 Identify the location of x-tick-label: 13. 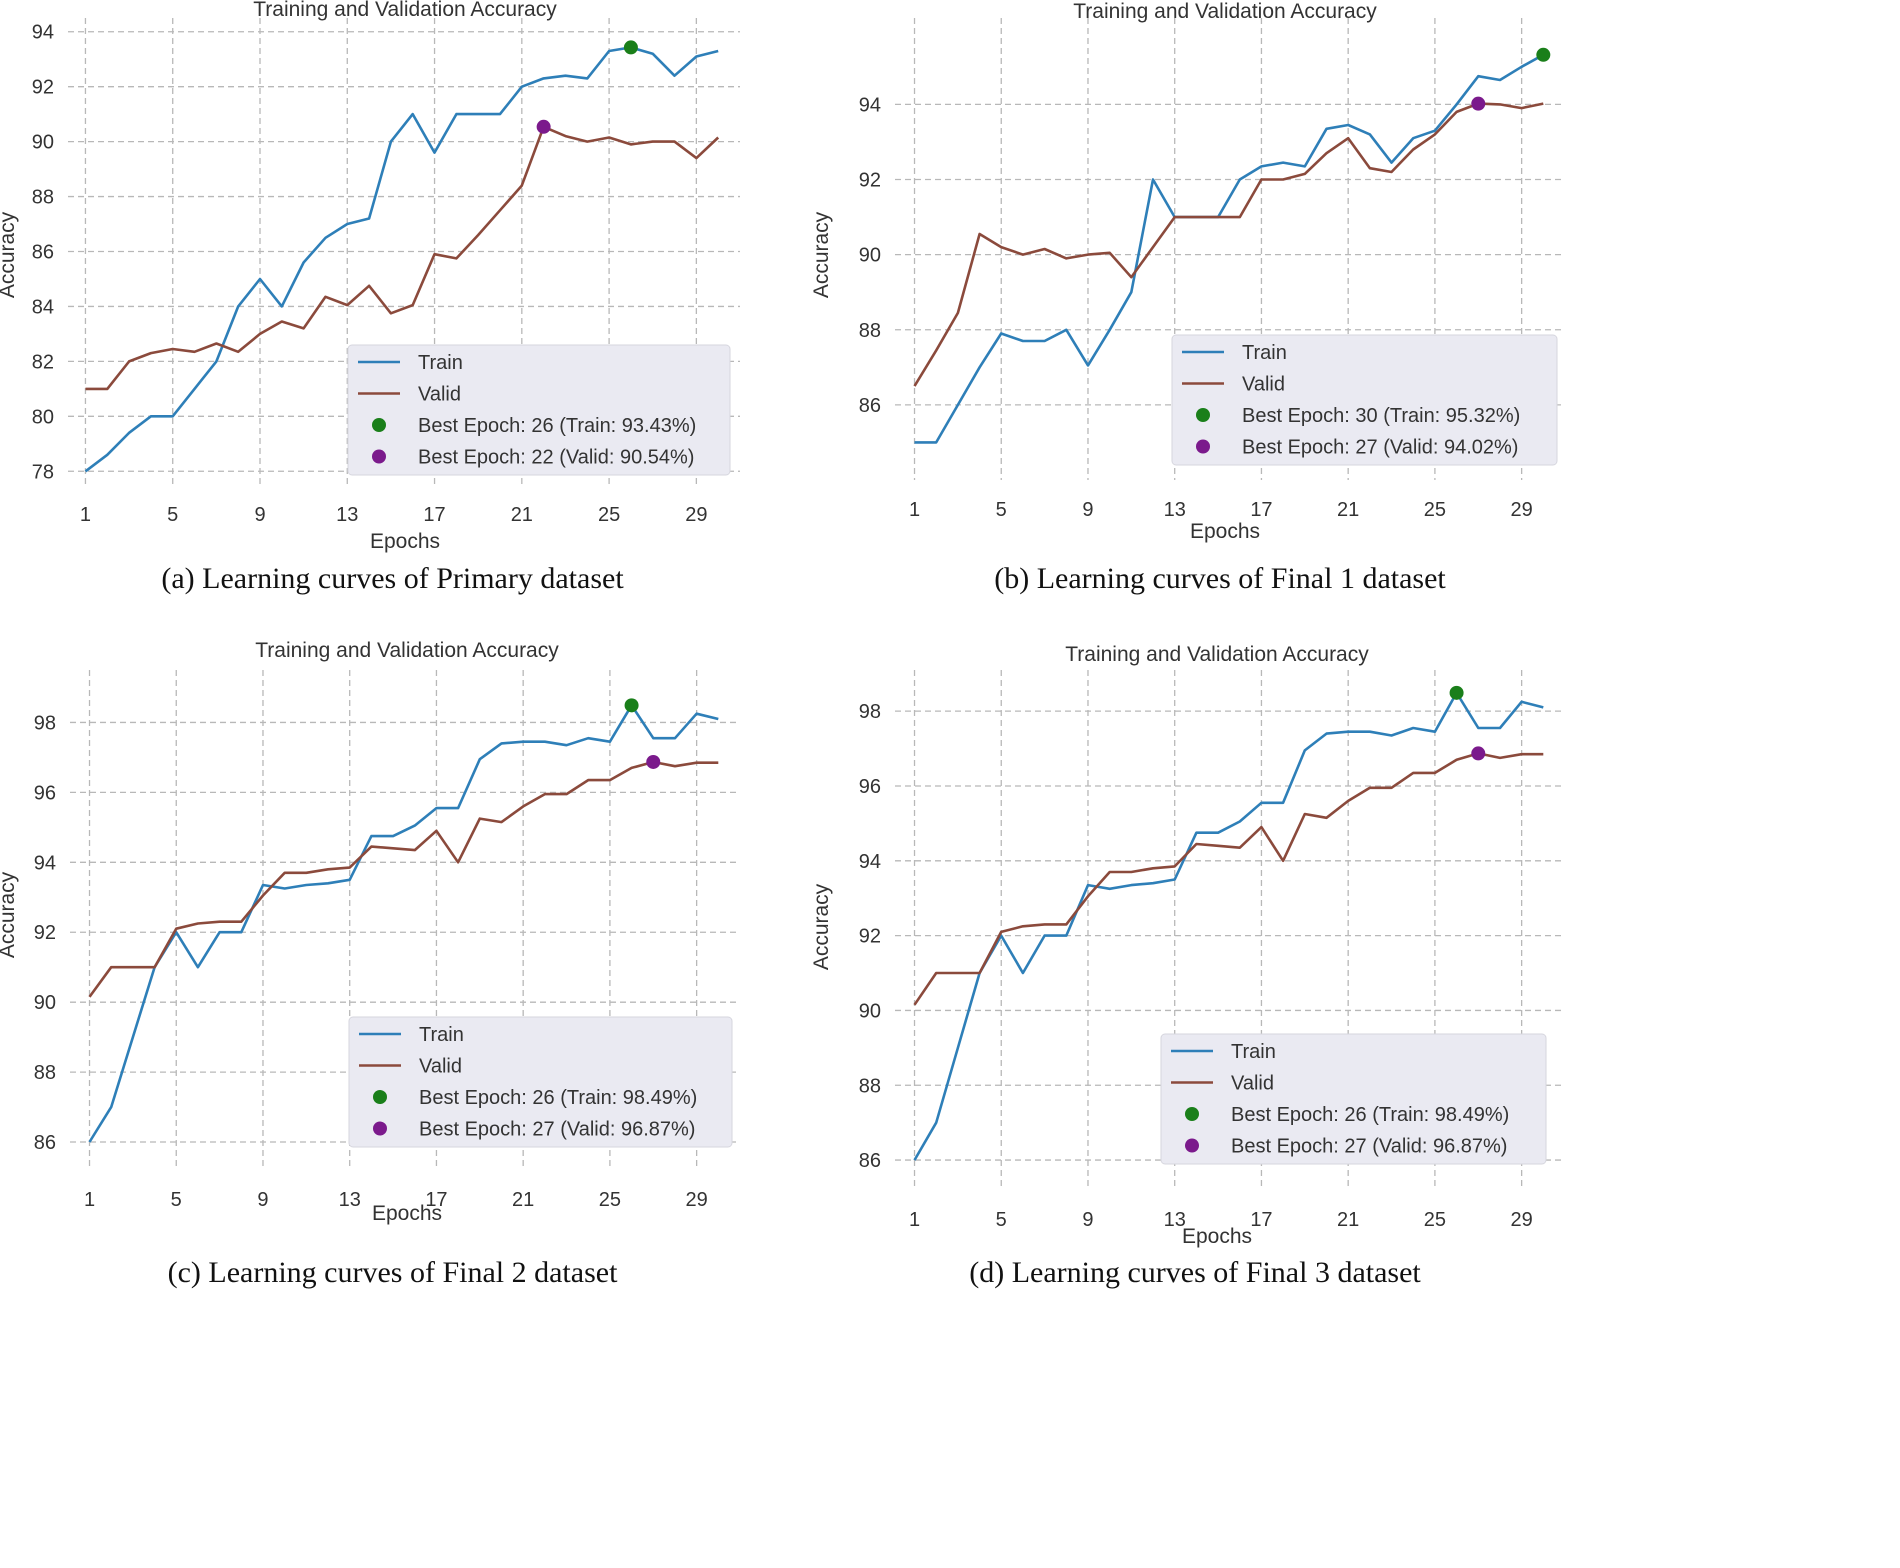
(350, 1200).